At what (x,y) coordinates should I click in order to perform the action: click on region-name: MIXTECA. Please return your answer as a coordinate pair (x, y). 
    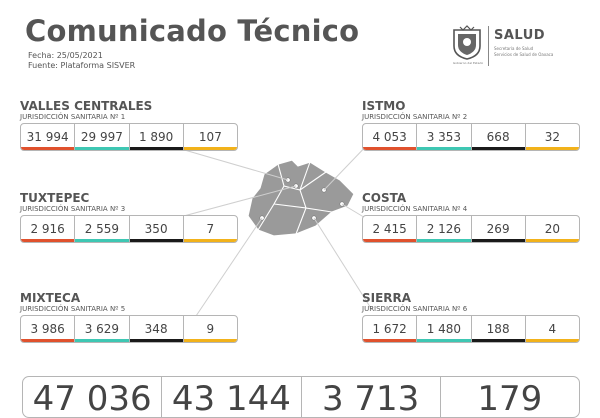
    Looking at the image, I should click on (50, 298).